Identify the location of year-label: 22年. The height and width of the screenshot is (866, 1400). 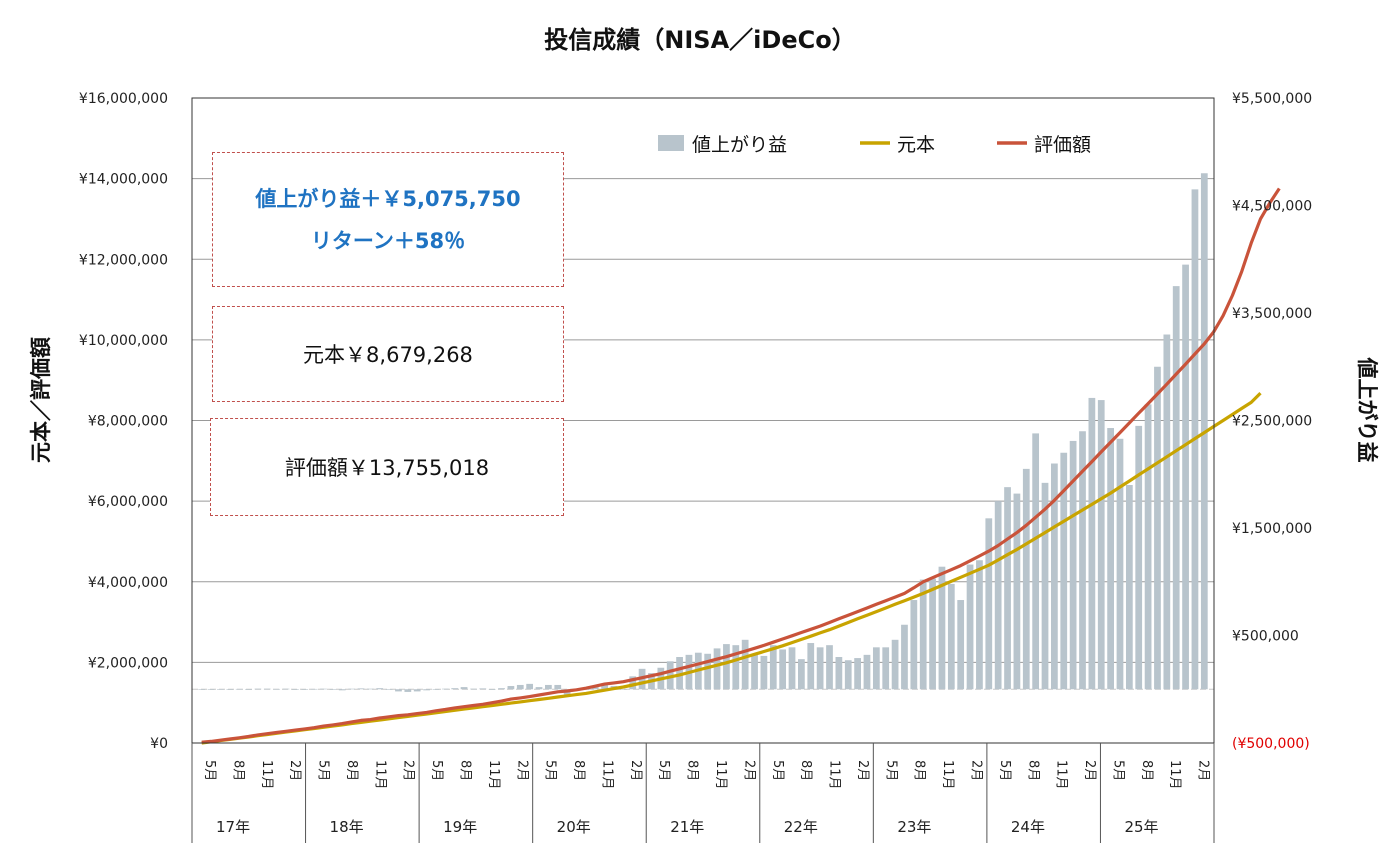
(801, 827).